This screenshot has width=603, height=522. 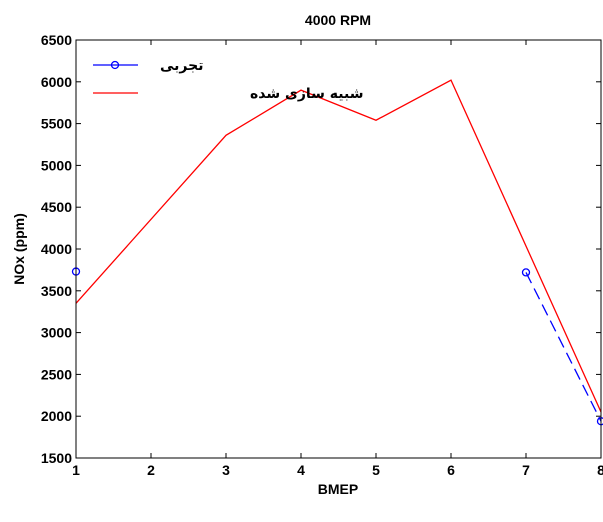 I want to click on data-point, so click(x=526, y=272).